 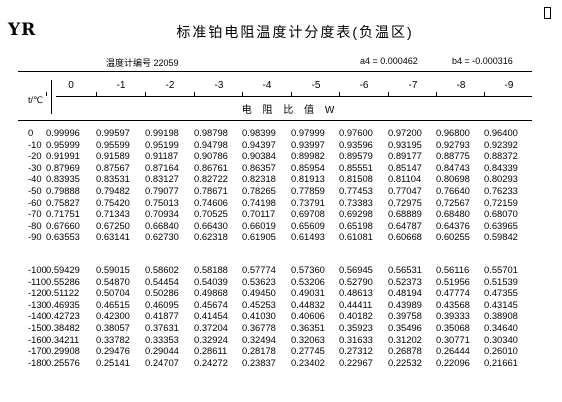 I want to click on resistance-ratio-cell: 0.90384, so click(x=259, y=156).